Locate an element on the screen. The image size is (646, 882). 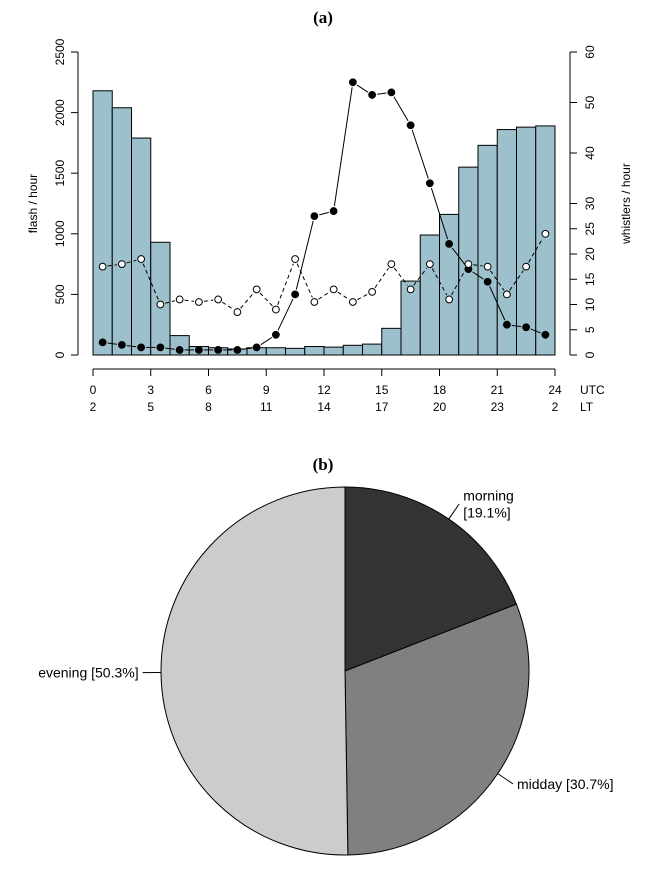
right-y-tick-label: 5 is located at coordinates (590, 329).